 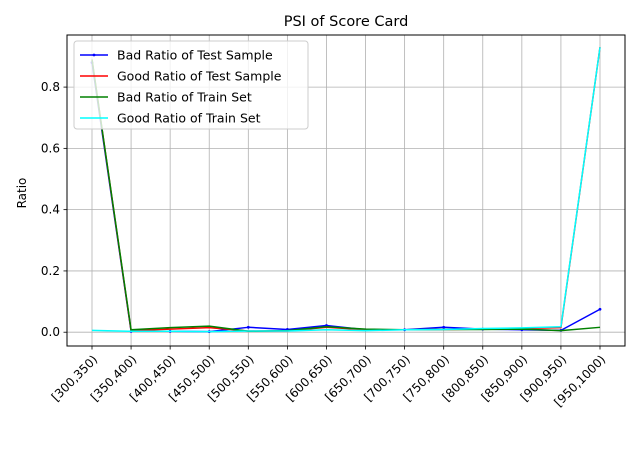 I want to click on legend-label: Good Ratio of Train Set, so click(x=189, y=118).